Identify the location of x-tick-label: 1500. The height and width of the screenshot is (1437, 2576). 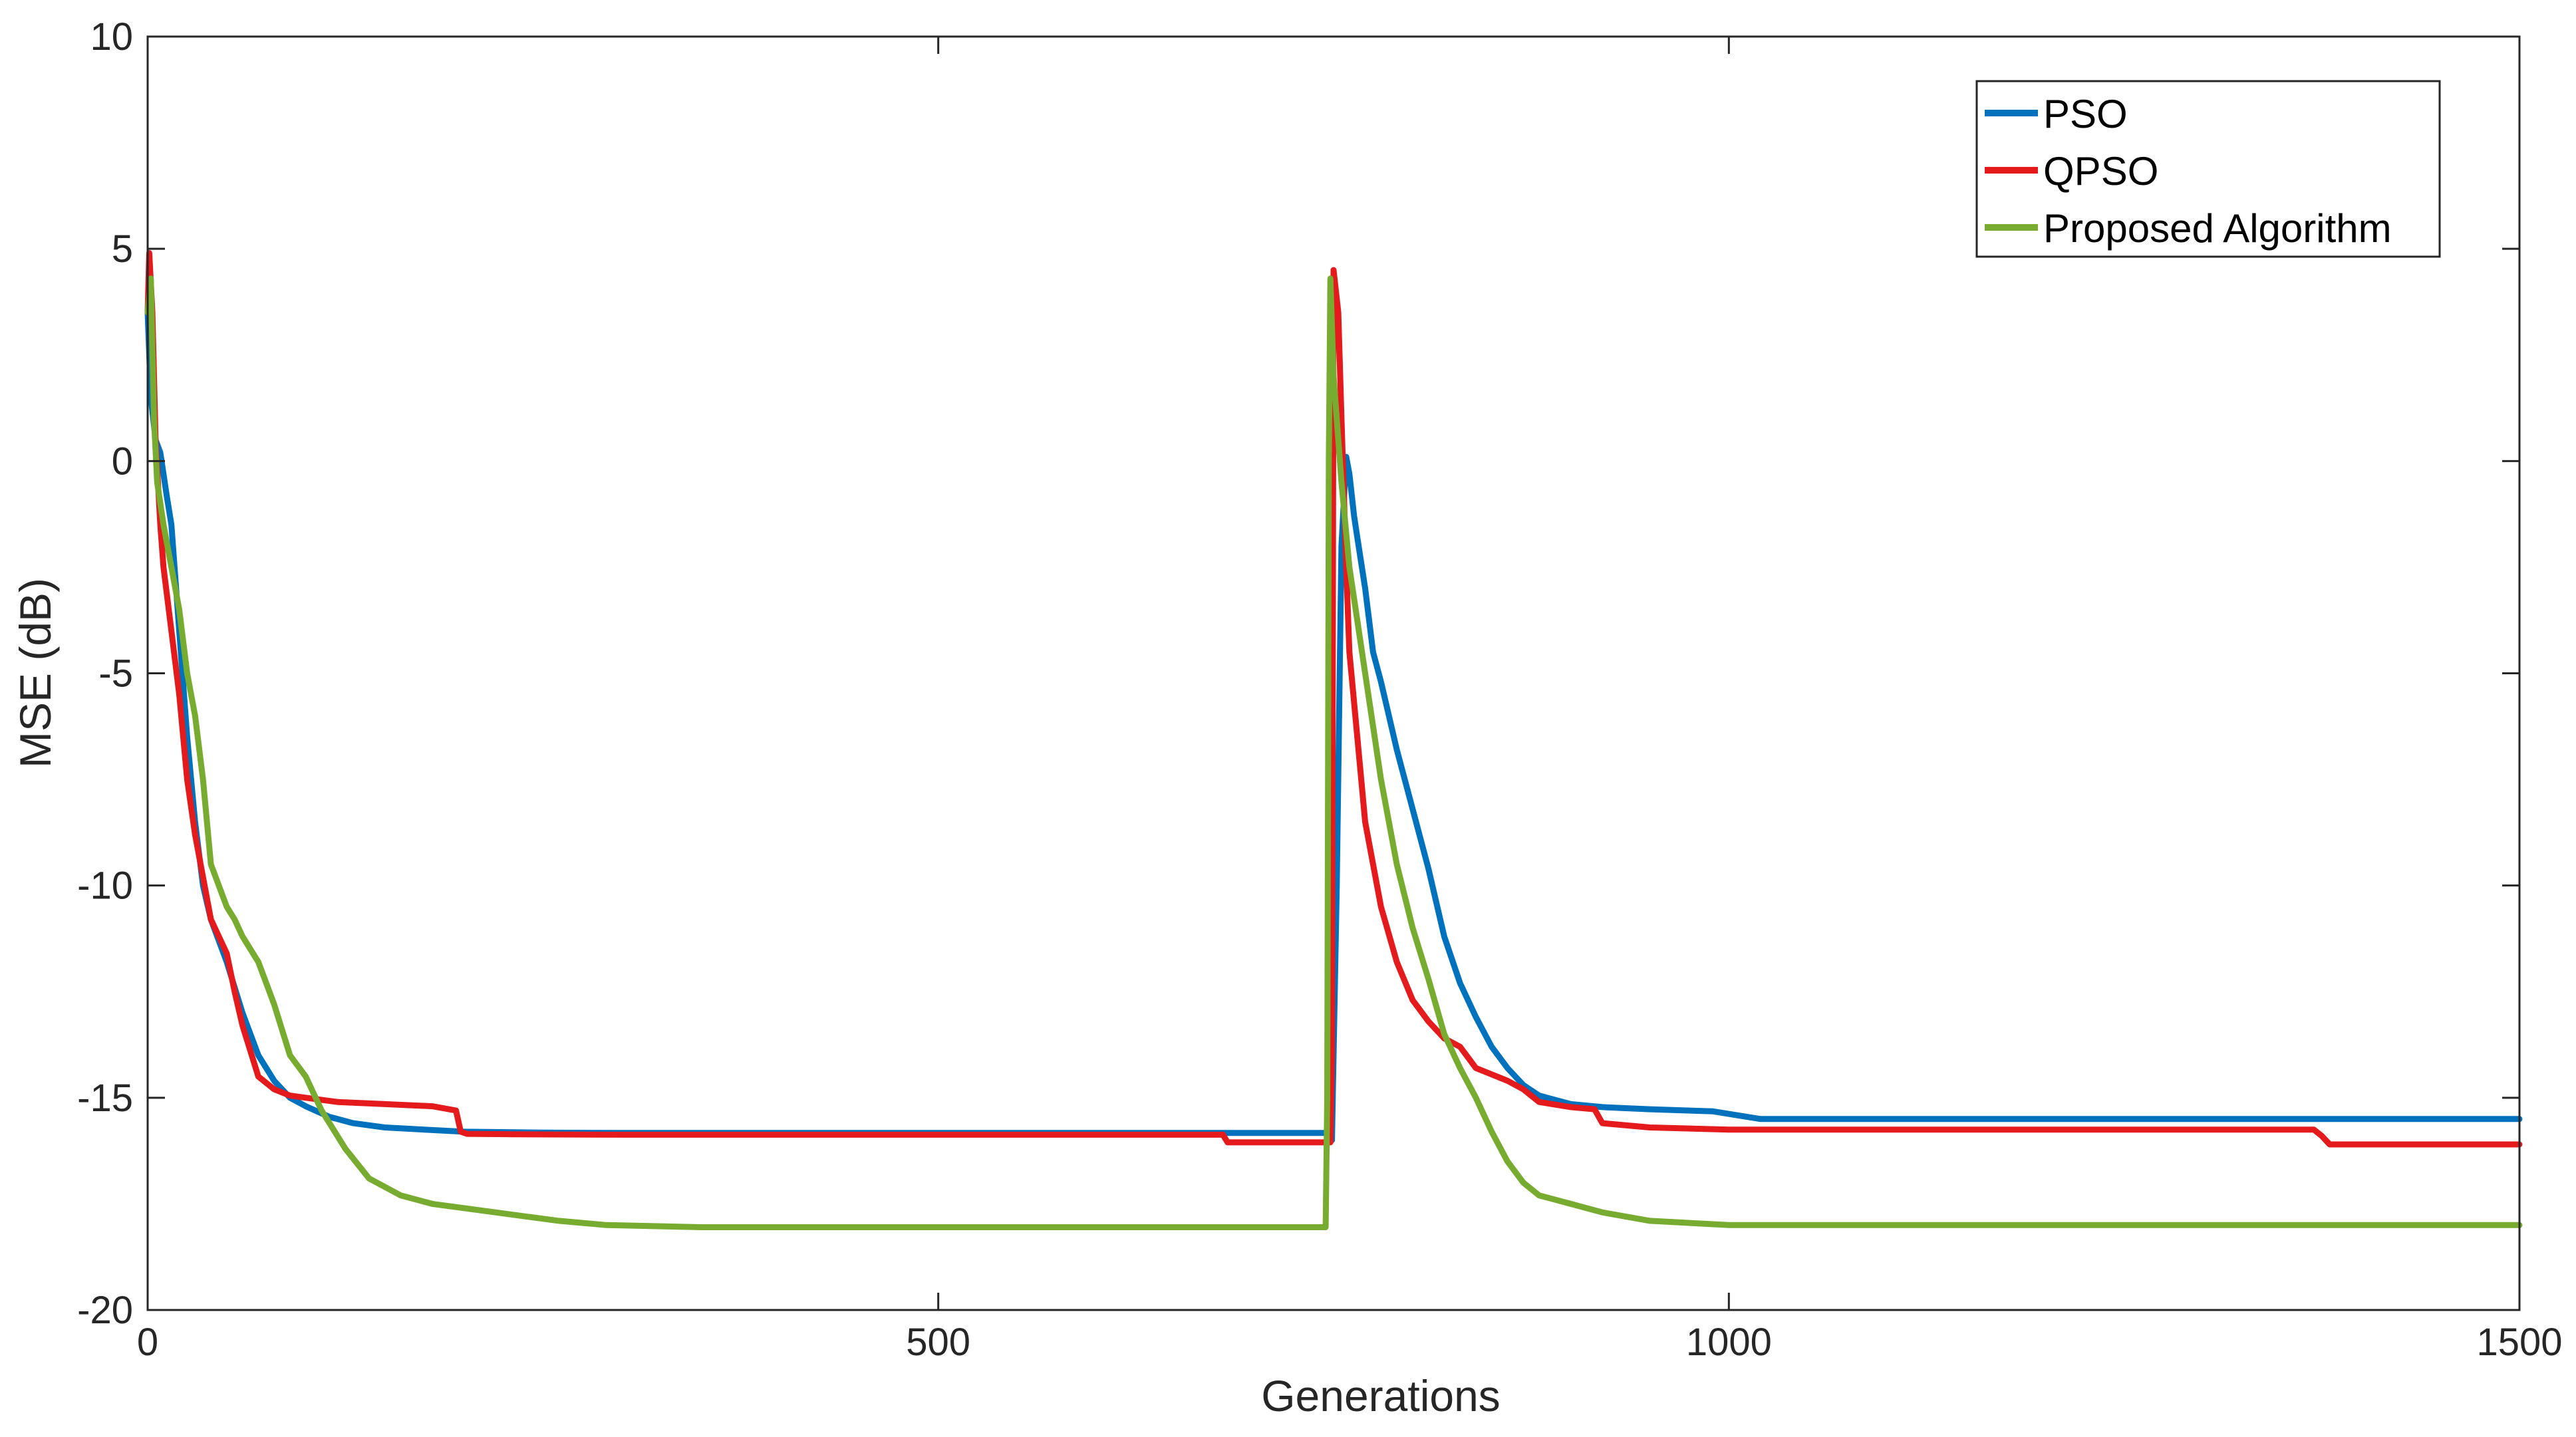
(2519, 1343).